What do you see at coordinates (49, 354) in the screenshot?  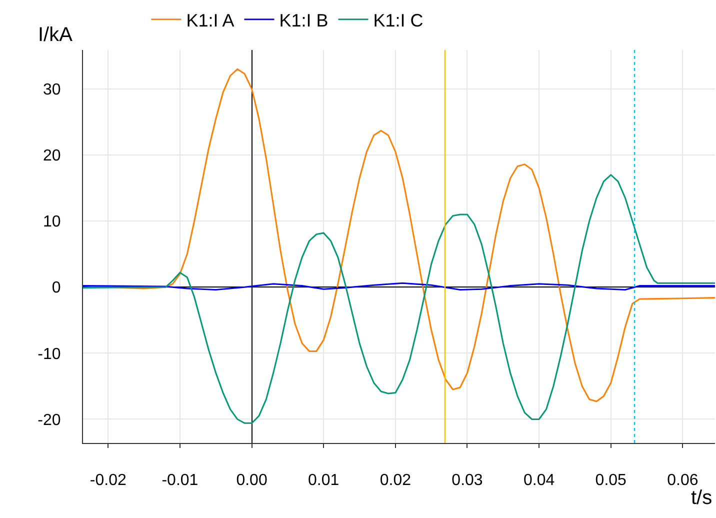 I see `y-tick-label: -10` at bounding box center [49, 354].